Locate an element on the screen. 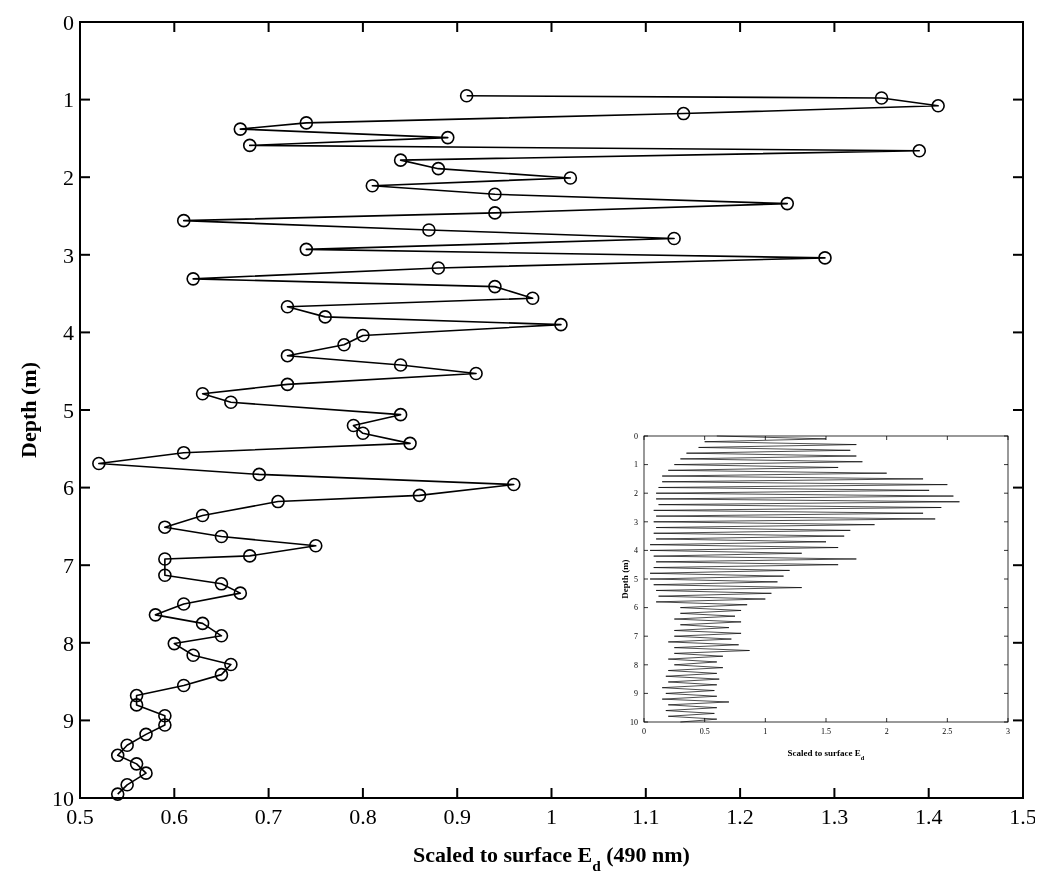  x-axis-title: Scaled to surface E$_{d}$ (490 nm) is located at coordinates (551, 858).